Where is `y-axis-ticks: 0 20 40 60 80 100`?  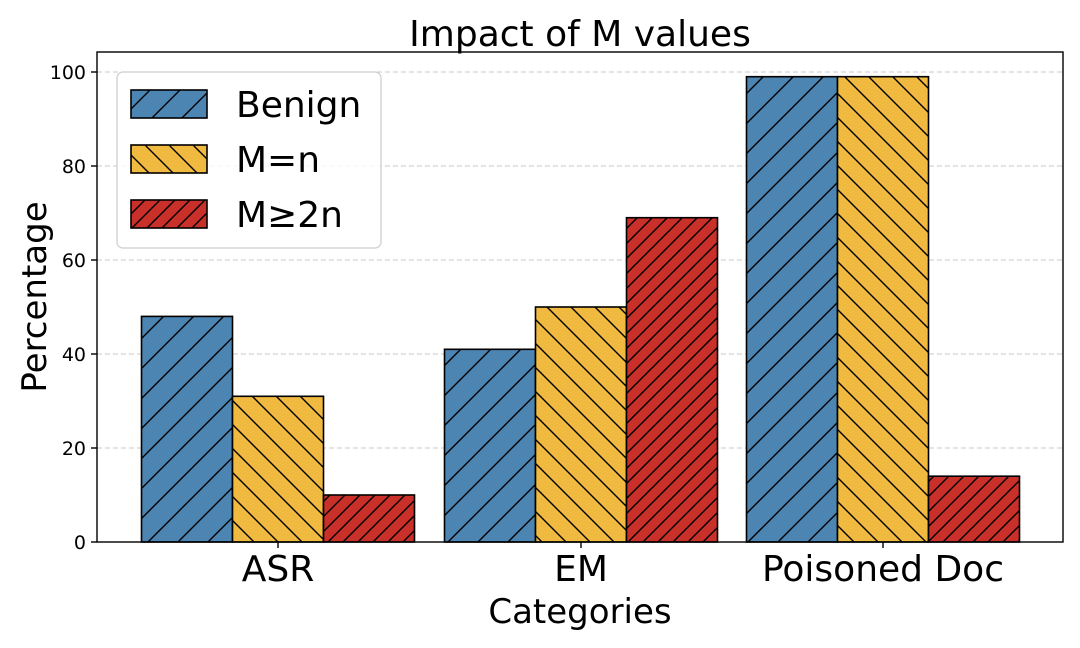
y-axis-ticks: 0 20 40 60 80 100 is located at coordinates (73, 308).